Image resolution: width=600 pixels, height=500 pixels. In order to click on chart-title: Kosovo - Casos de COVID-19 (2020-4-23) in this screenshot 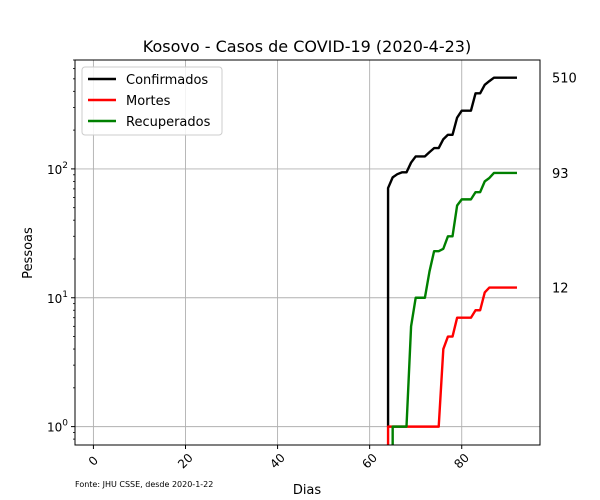, I will do `click(307, 46)`.